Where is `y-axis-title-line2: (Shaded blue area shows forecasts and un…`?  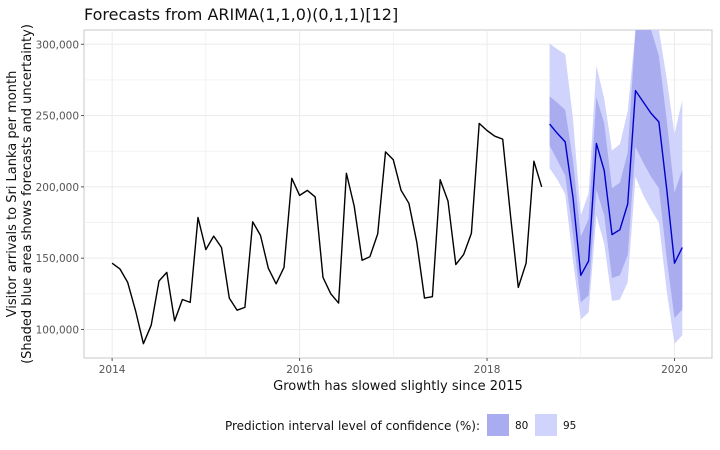
y-axis-title-line2: (Shaded blue area shows forecasts and un… is located at coordinates (27, 194).